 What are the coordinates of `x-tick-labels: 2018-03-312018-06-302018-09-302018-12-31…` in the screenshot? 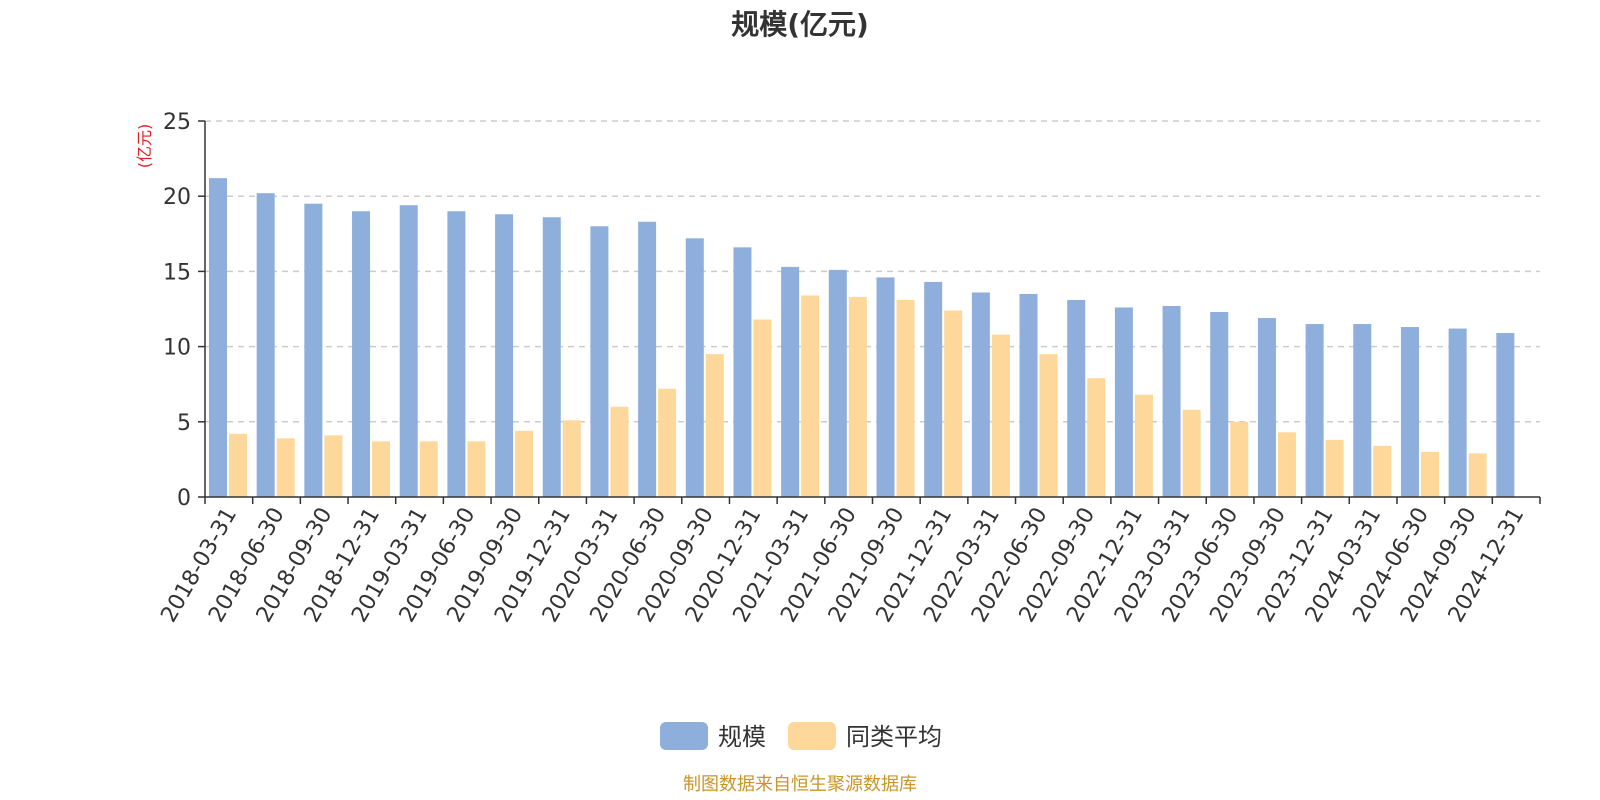 It's located at (842, 564).